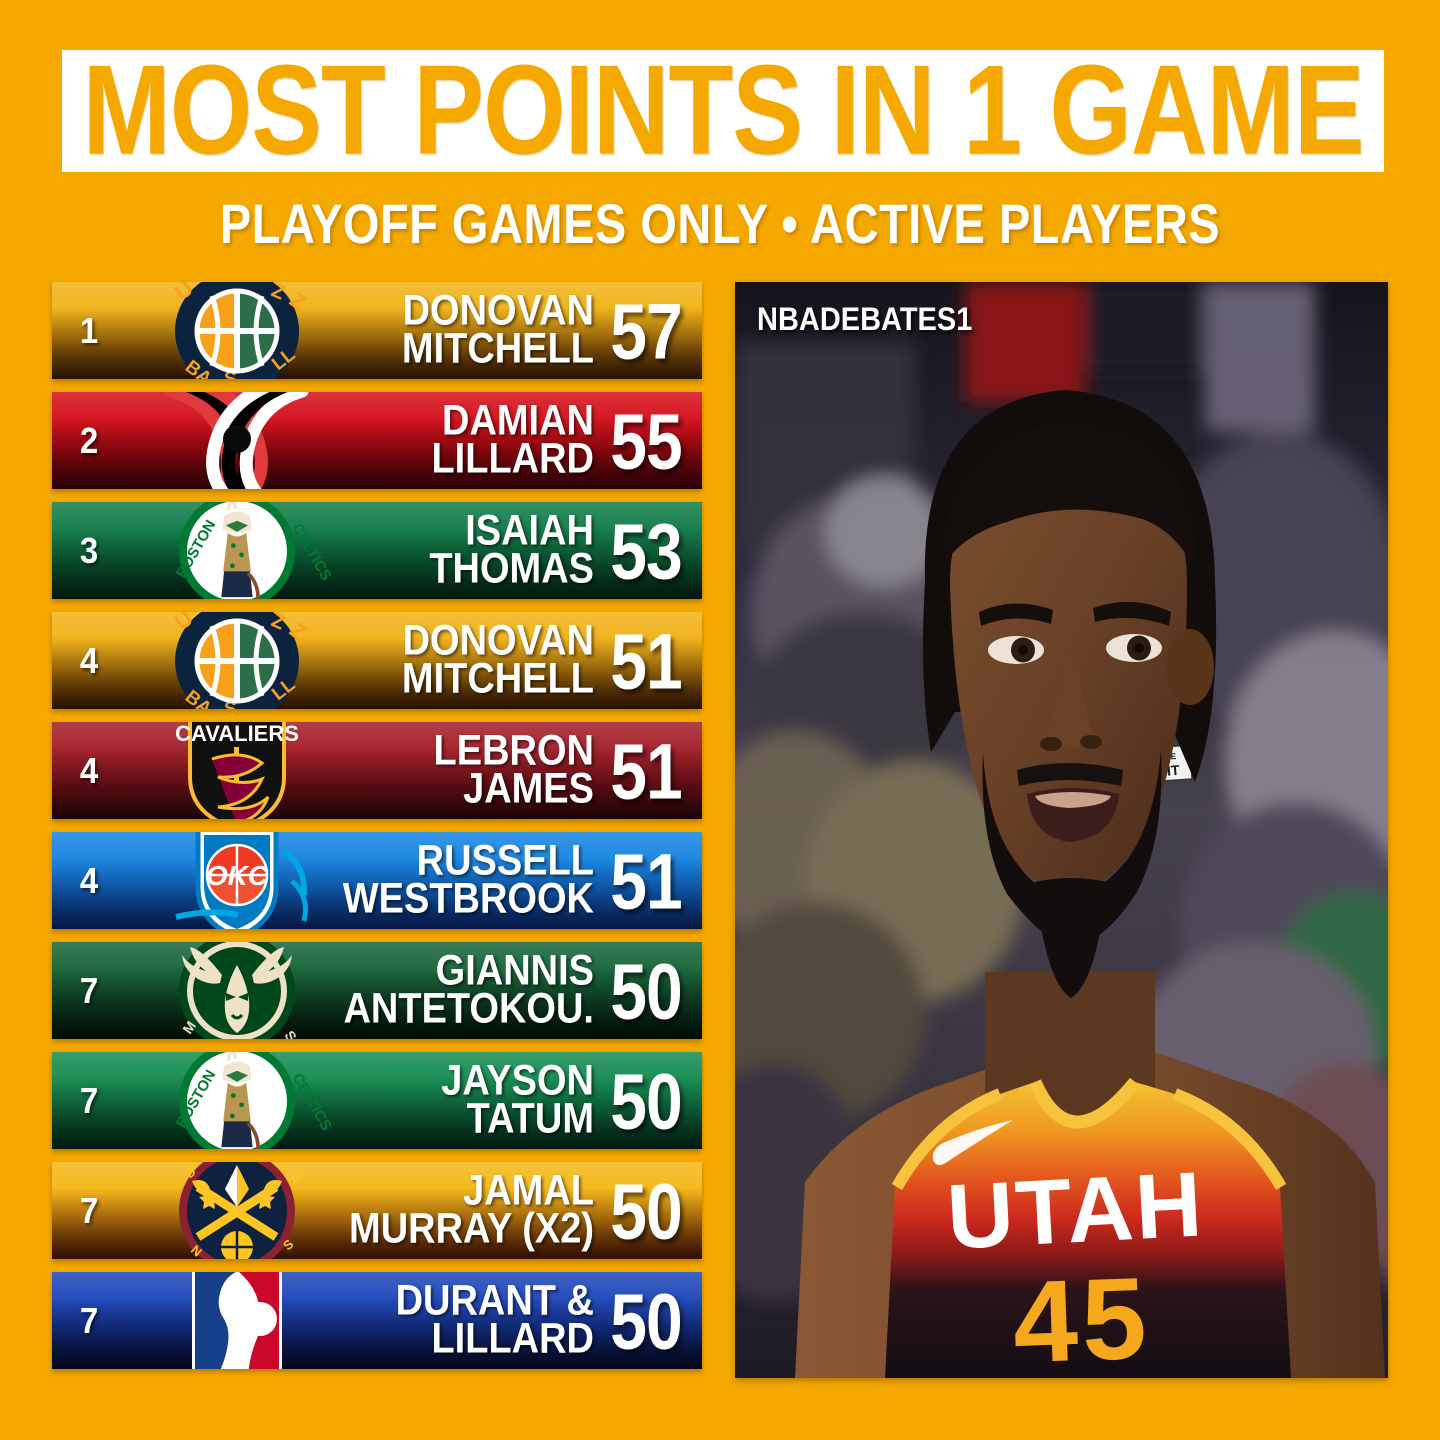 The image size is (1440, 1440). I want to click on svg-text: 45, so click(1081, 1315).